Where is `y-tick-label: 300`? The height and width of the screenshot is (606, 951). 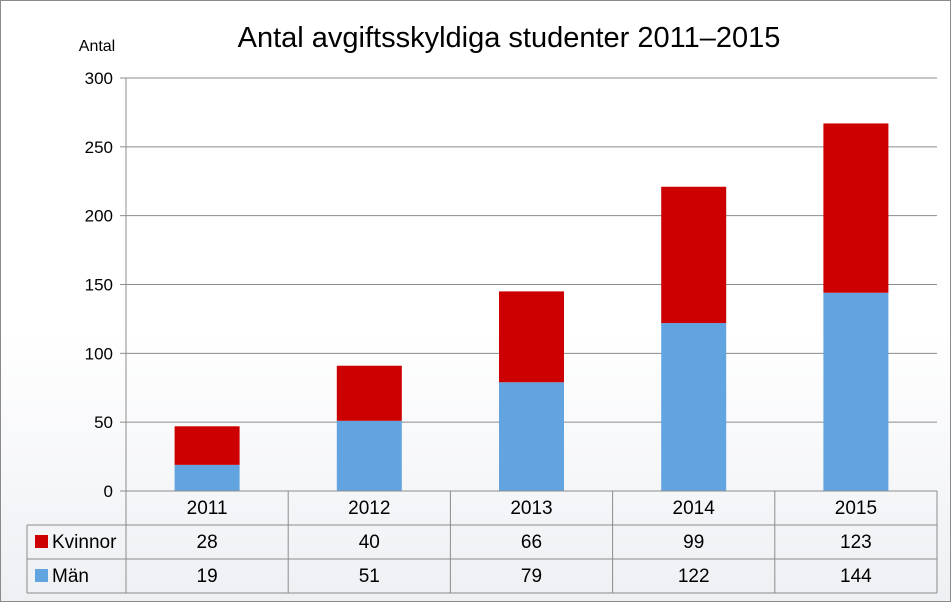
y-tick-label: 300 is located at coordinates (99, 78).